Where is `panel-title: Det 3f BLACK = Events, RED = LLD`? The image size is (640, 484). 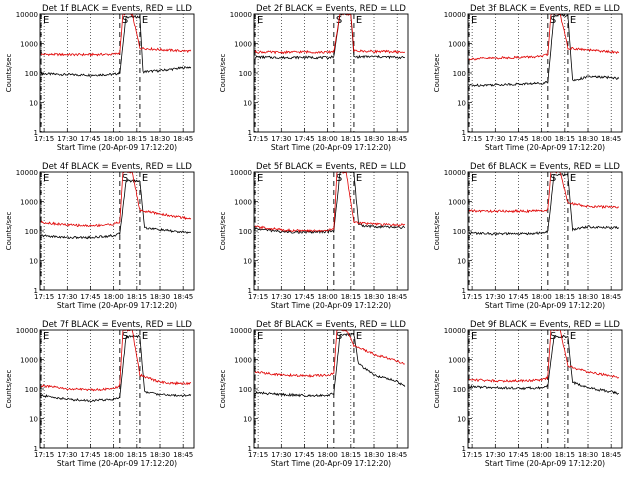
panel-title: Det 3f BLACK = Events, RED = LLD is located at coordinates (545, 9).